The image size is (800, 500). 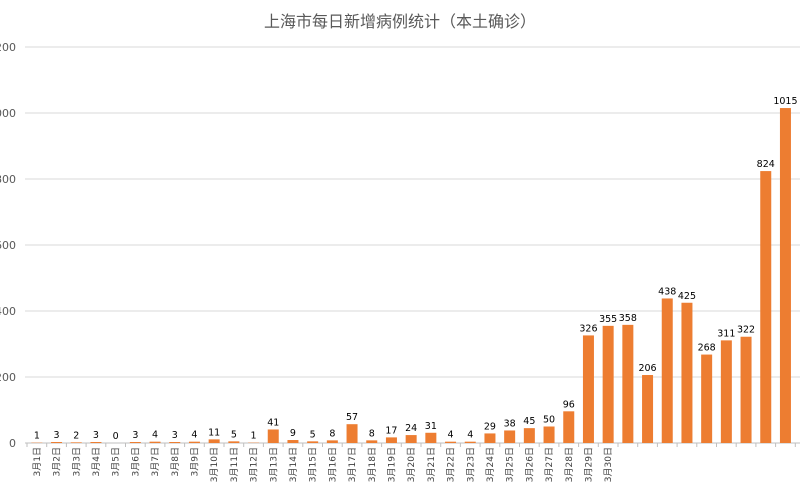 What do you see at coordinates (8, 377) in the screenshot?
I see `y-tick-label: 200` at bounding box center [8, 377].